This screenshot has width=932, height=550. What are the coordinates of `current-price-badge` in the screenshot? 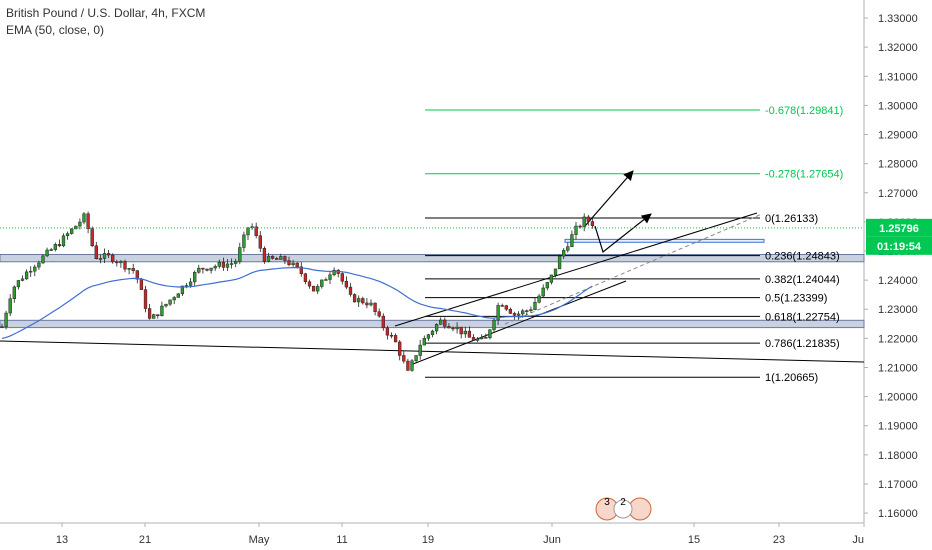 It's located at (899, 227).